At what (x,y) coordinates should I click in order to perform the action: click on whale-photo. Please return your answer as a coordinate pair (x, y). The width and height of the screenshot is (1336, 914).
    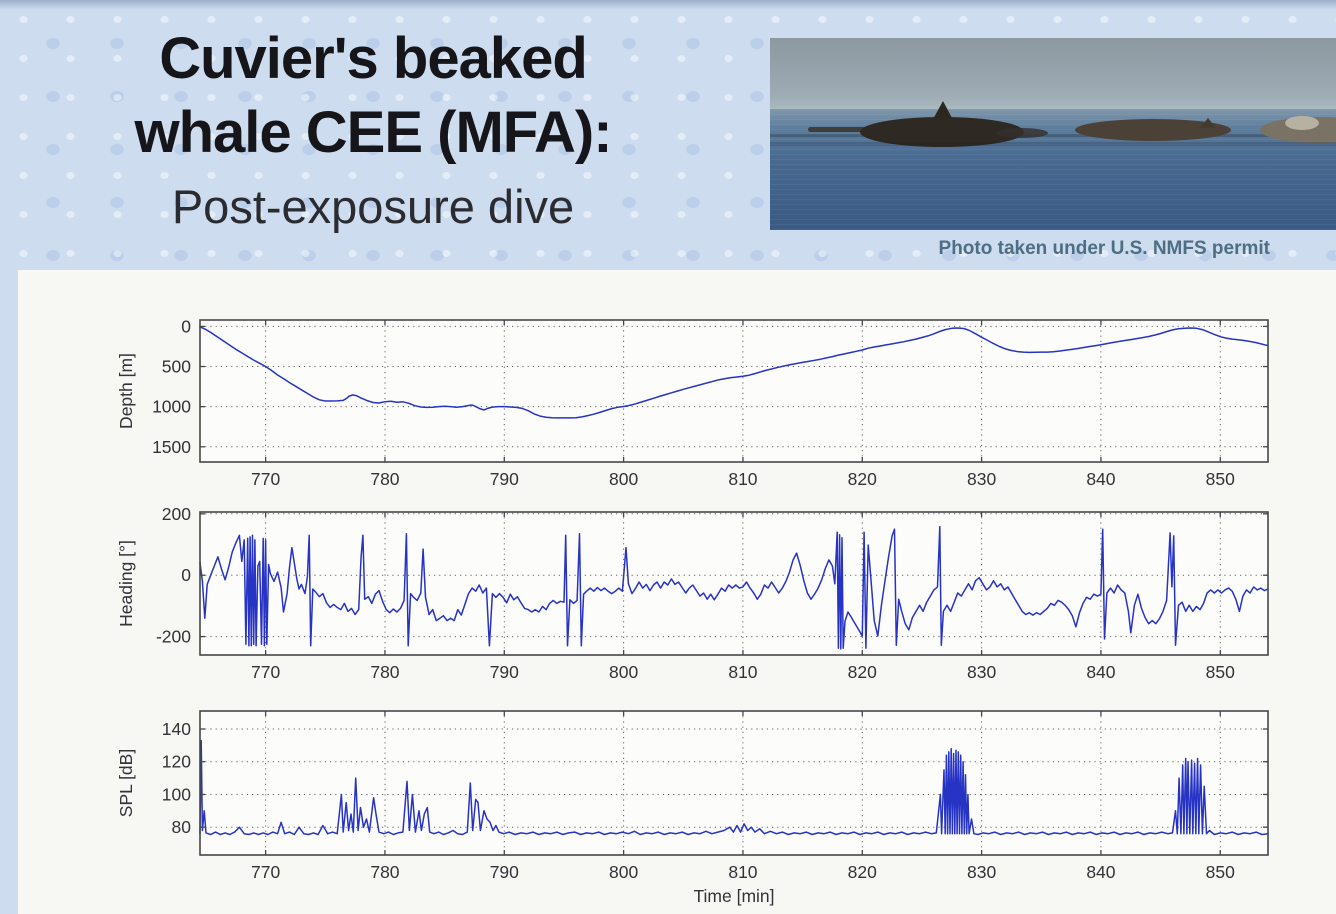
    Looking at the image, I should click on (1053, 134).